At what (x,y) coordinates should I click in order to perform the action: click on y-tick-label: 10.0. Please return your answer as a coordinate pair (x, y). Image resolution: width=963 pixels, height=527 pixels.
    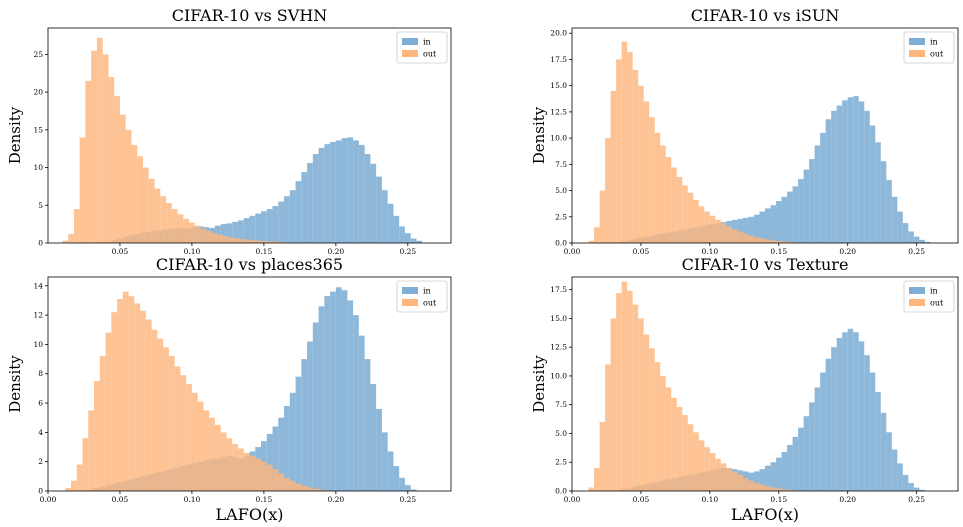
    Looking at the image, I should click on (558, 375).